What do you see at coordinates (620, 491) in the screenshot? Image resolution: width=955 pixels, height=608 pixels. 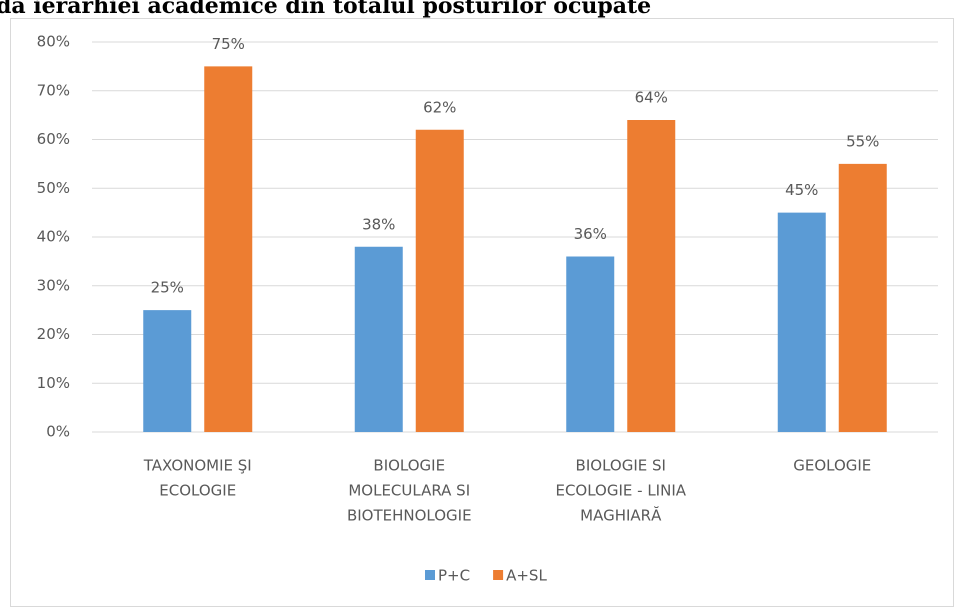 I see `x-tick-label: ECOLOGIE - LINIA` at bounding box center [620, 491].